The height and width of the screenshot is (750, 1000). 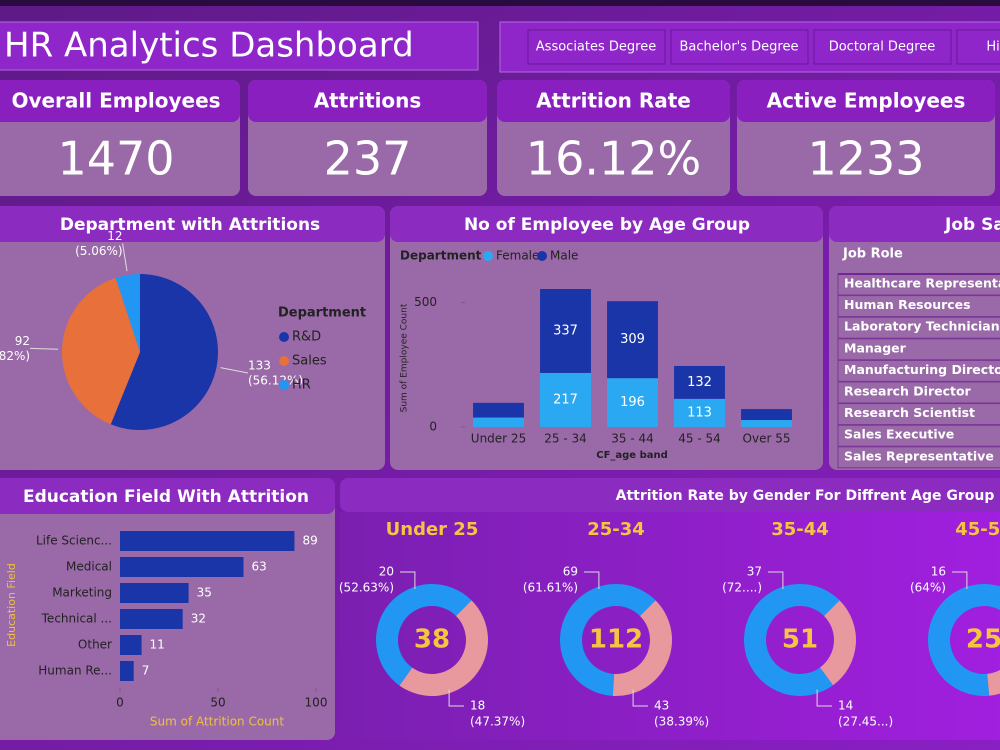 What do you see at coordinates (167, 496) in the screenshot?
I see `edu-header` at bounding box center [167, 496].